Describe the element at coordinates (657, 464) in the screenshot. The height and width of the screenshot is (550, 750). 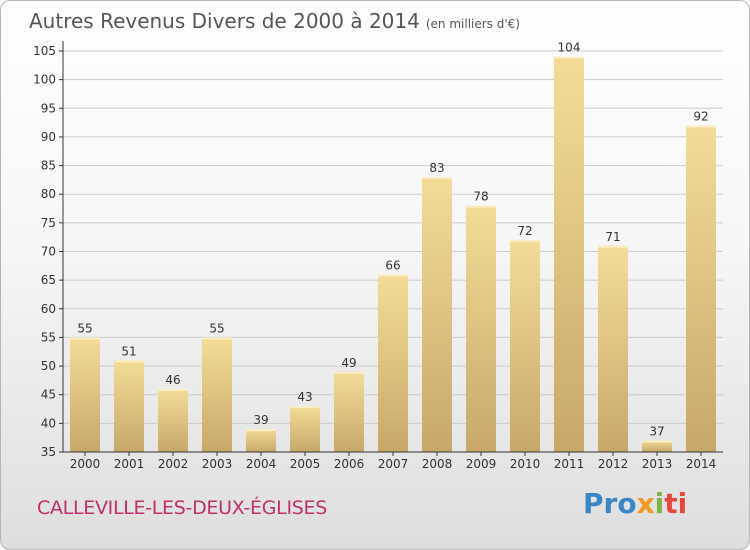
I see `x-tick-label: 2013` at that location.